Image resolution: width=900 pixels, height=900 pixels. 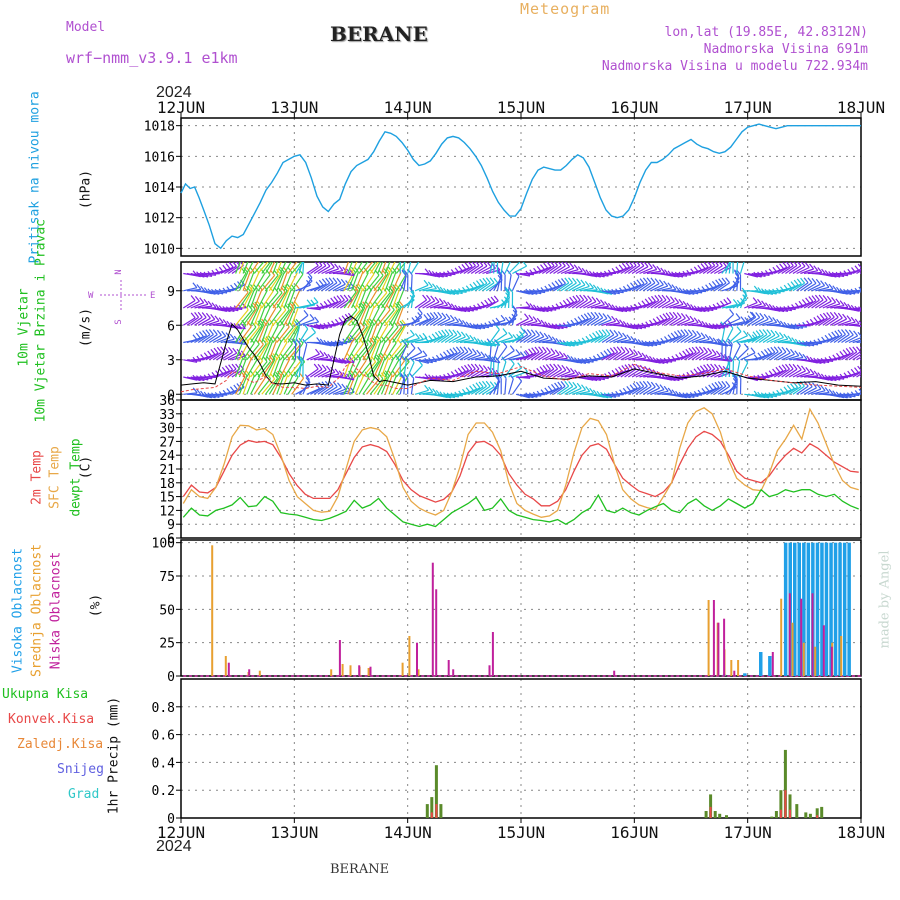 I want to click on x-tick-label-bottom: 15JUN, so click(x=521, y=832).